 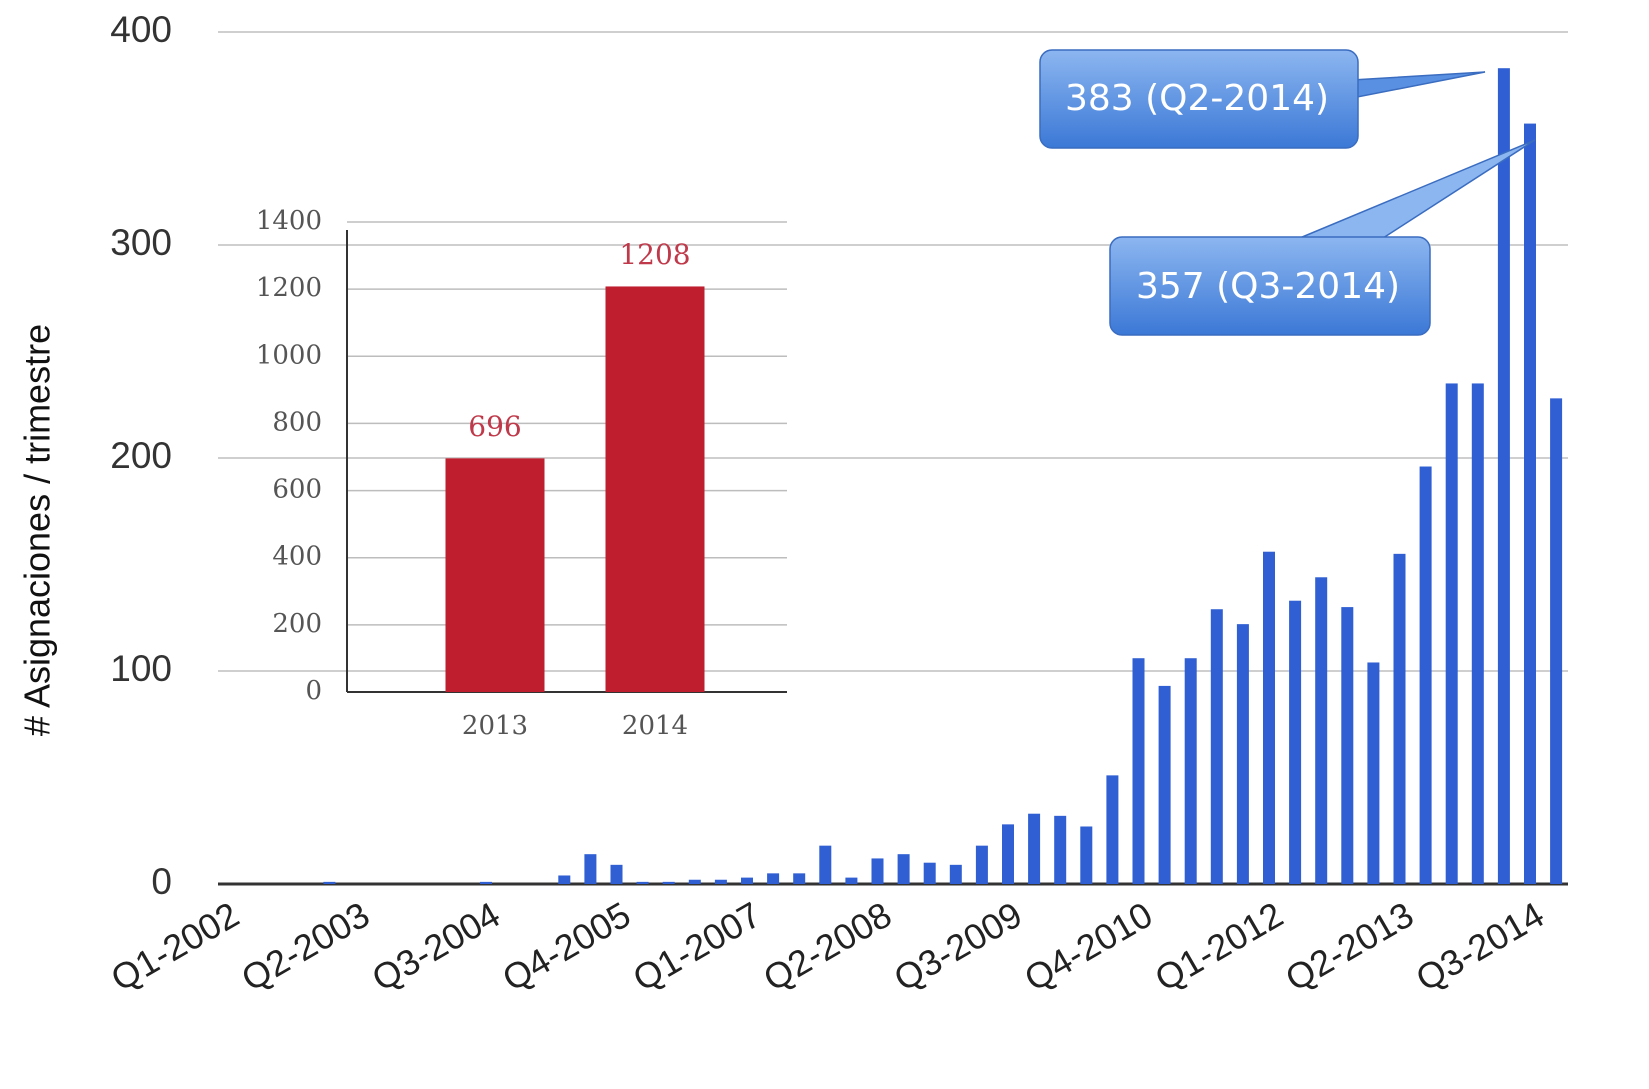 What do you see at coordinates (37, 530) in the screenshot?
I see `y-axis-label: # Asignaciones / trimestre` at bounding box center [37, 530].